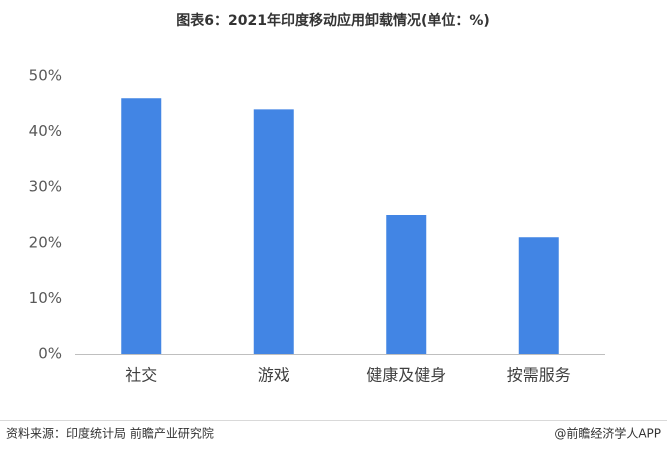 The width and height of the screenshot is (667, 457). I want to click on x-tick-label: 社交, so click(141, 375).